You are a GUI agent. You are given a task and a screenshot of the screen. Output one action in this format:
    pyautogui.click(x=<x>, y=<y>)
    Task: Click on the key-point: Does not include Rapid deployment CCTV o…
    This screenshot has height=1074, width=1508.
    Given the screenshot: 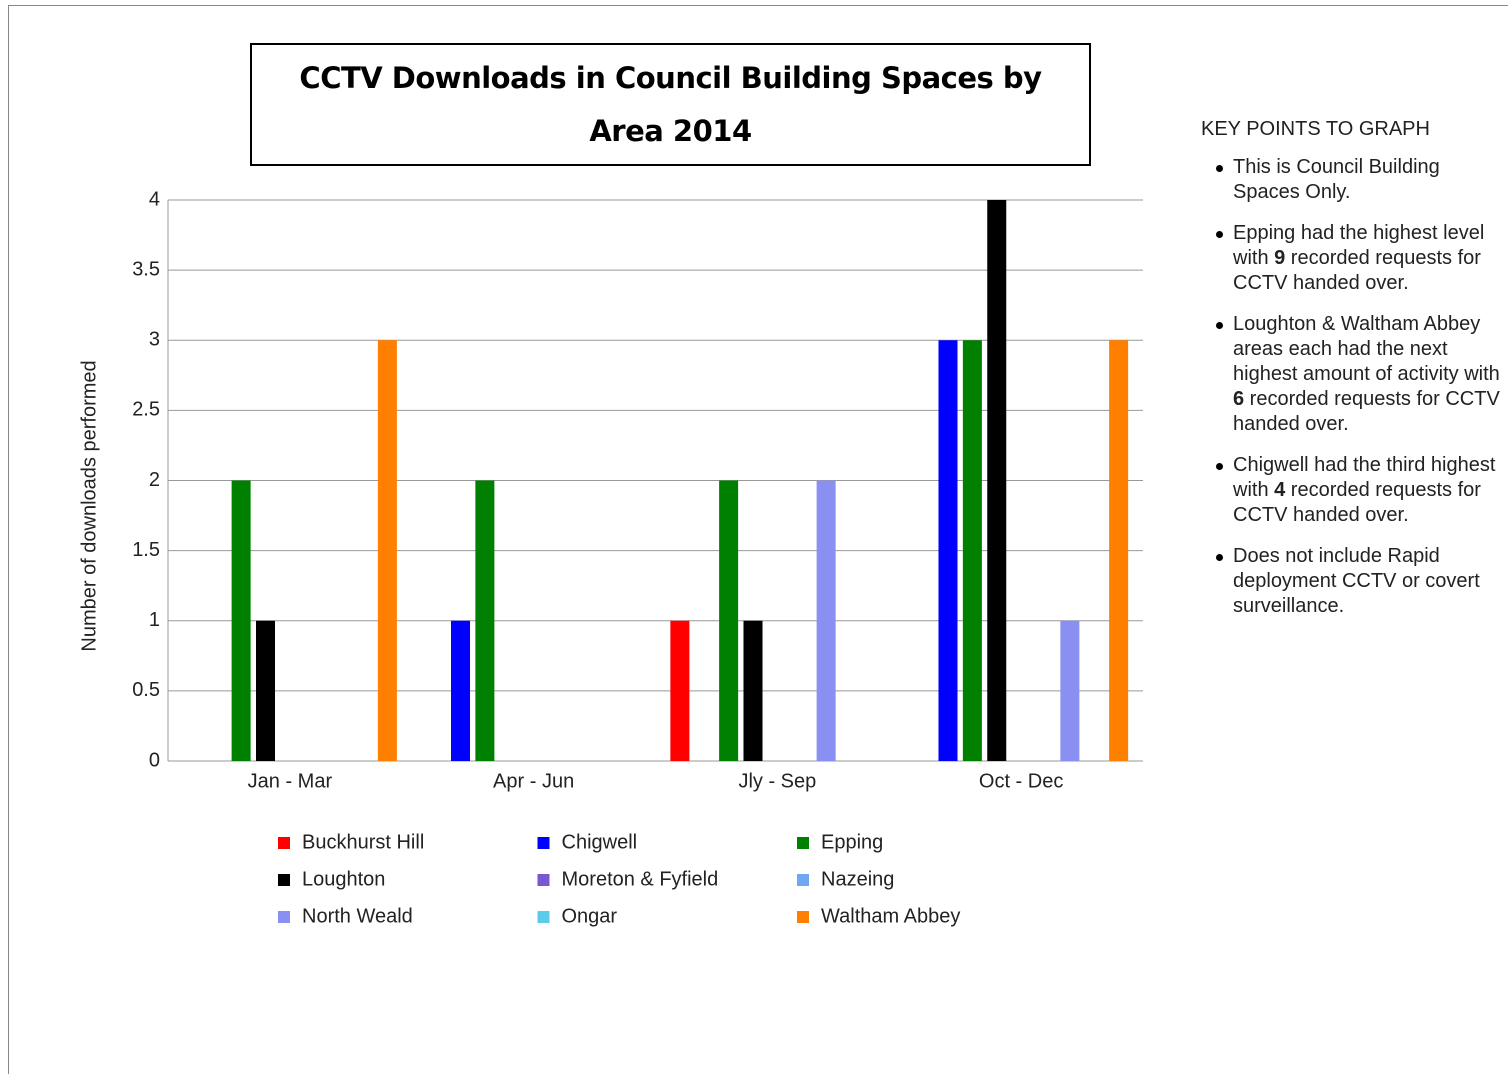 What is the action you would take?
    pyautogui.click(x=1351, y=581)
    